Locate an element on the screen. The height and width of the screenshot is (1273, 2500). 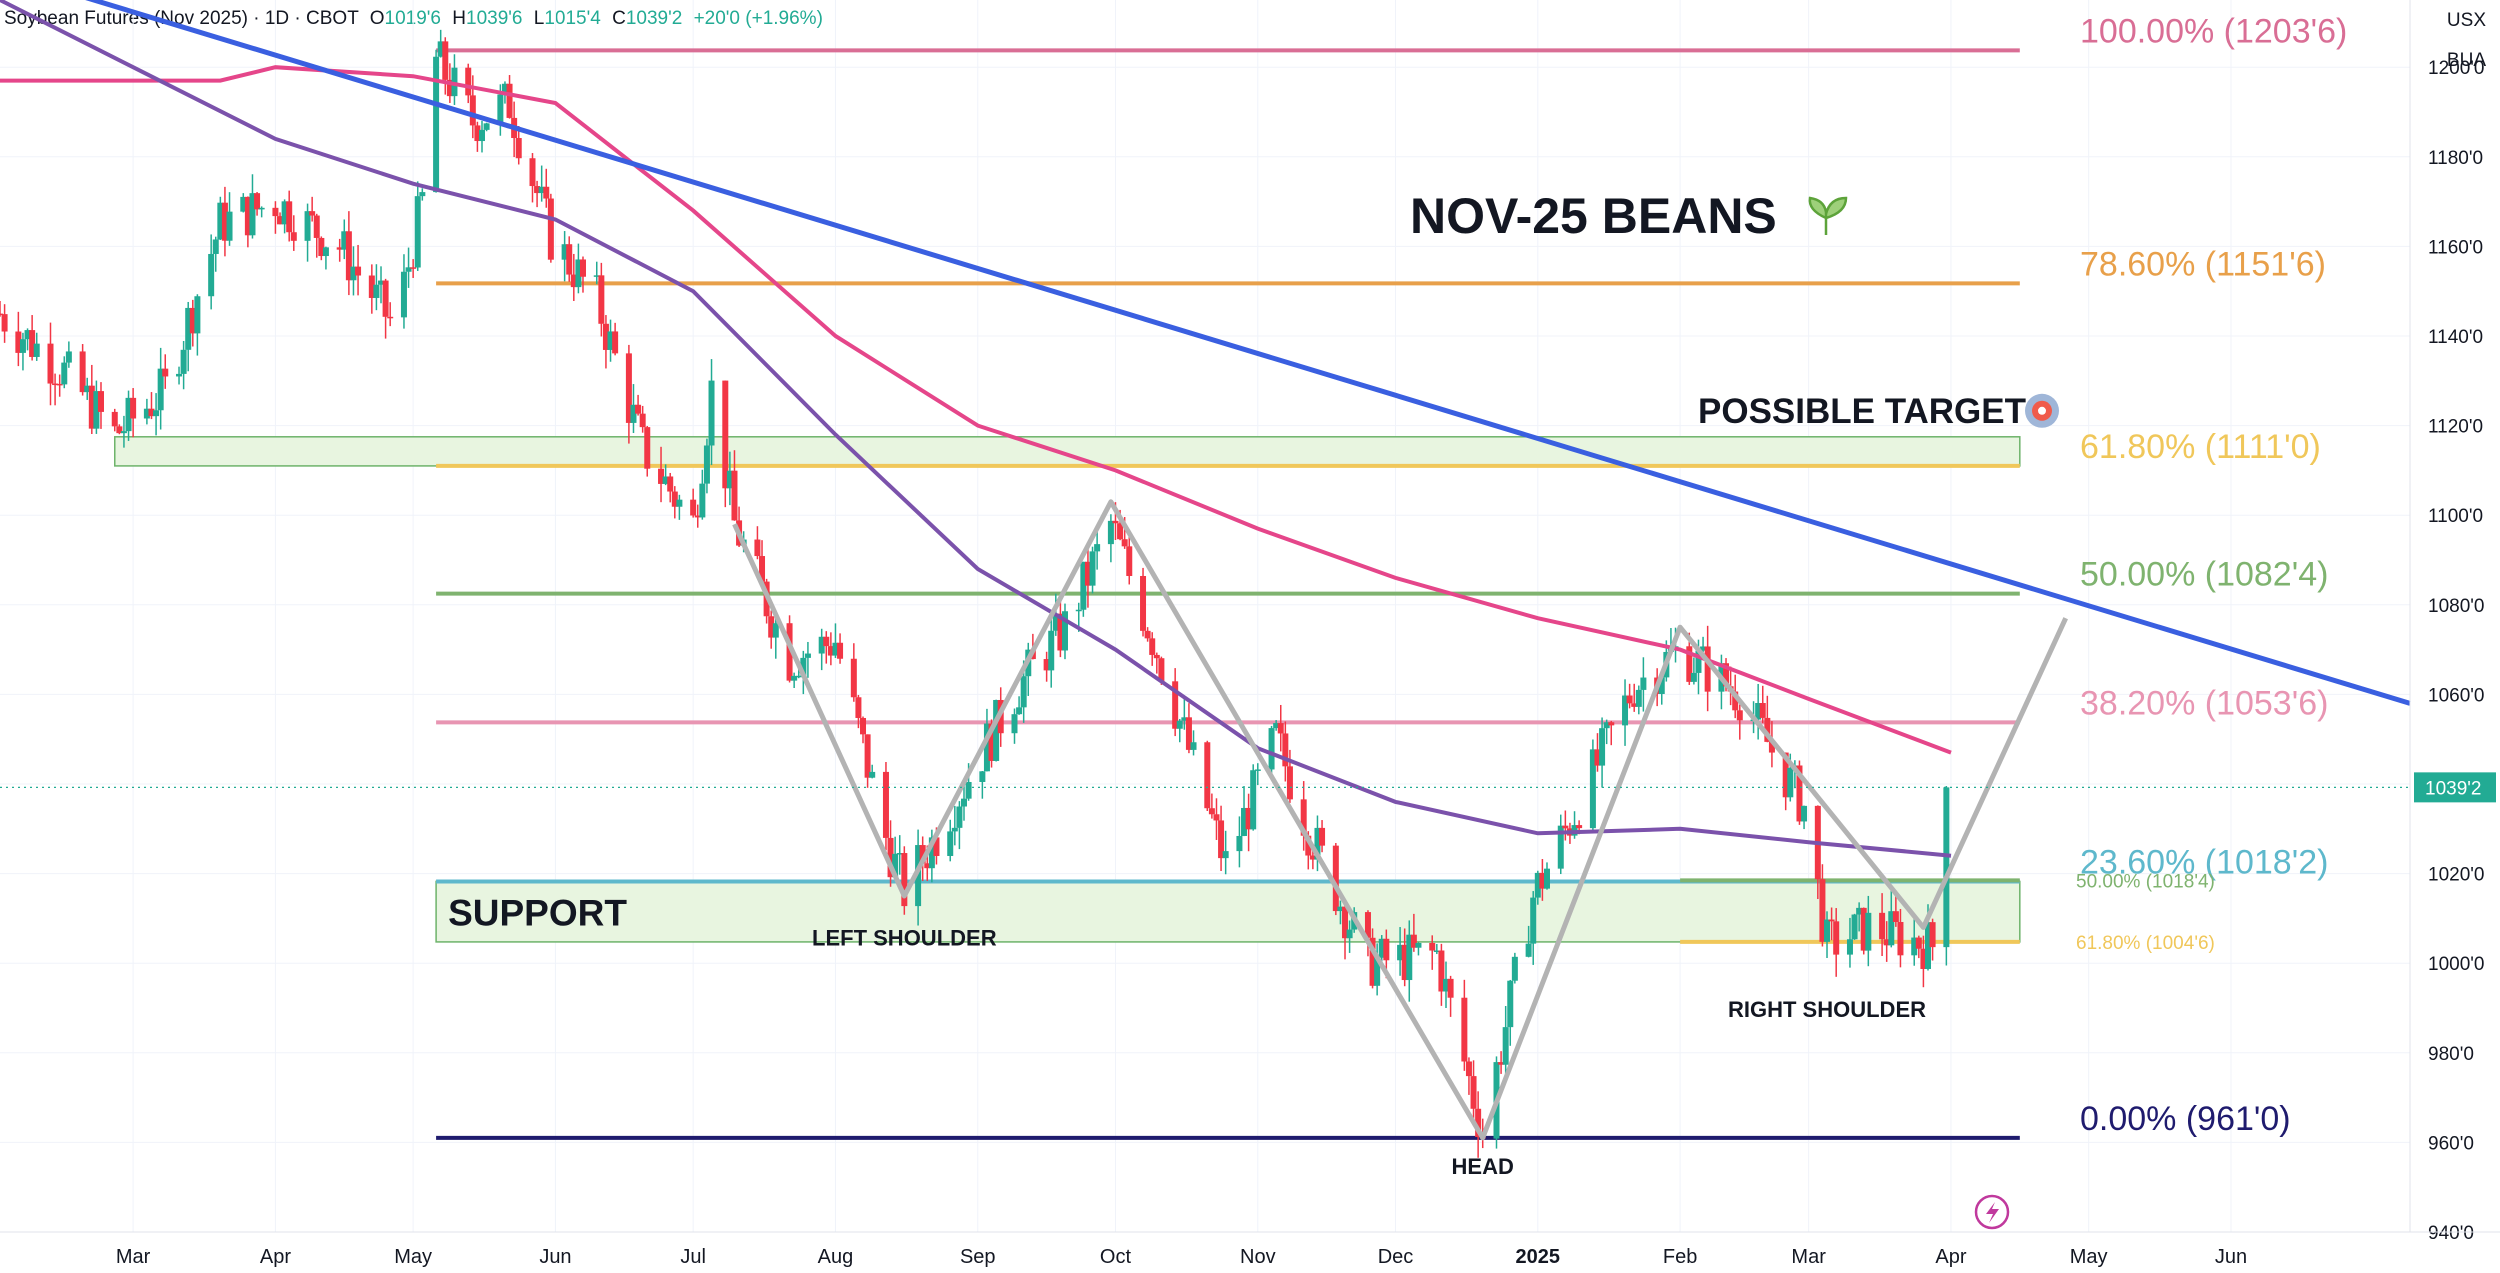
target-zone is located at coordinates (1067, 451).